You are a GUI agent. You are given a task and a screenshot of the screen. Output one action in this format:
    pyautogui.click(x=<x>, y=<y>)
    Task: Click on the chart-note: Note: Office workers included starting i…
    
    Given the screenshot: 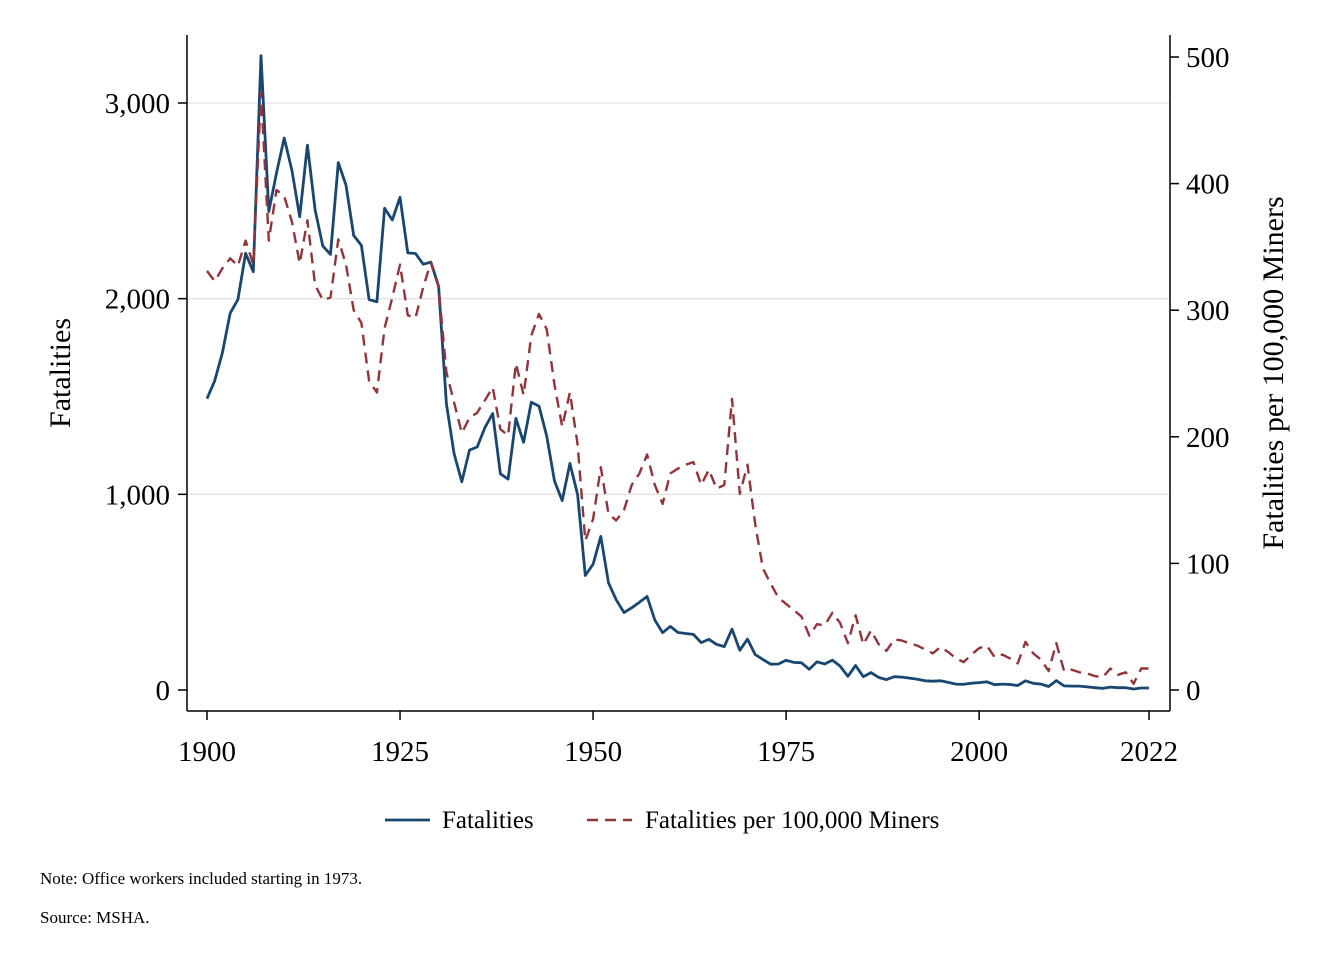 What is the action you would take?
    pyautogui.click(x=201, y=878)
    